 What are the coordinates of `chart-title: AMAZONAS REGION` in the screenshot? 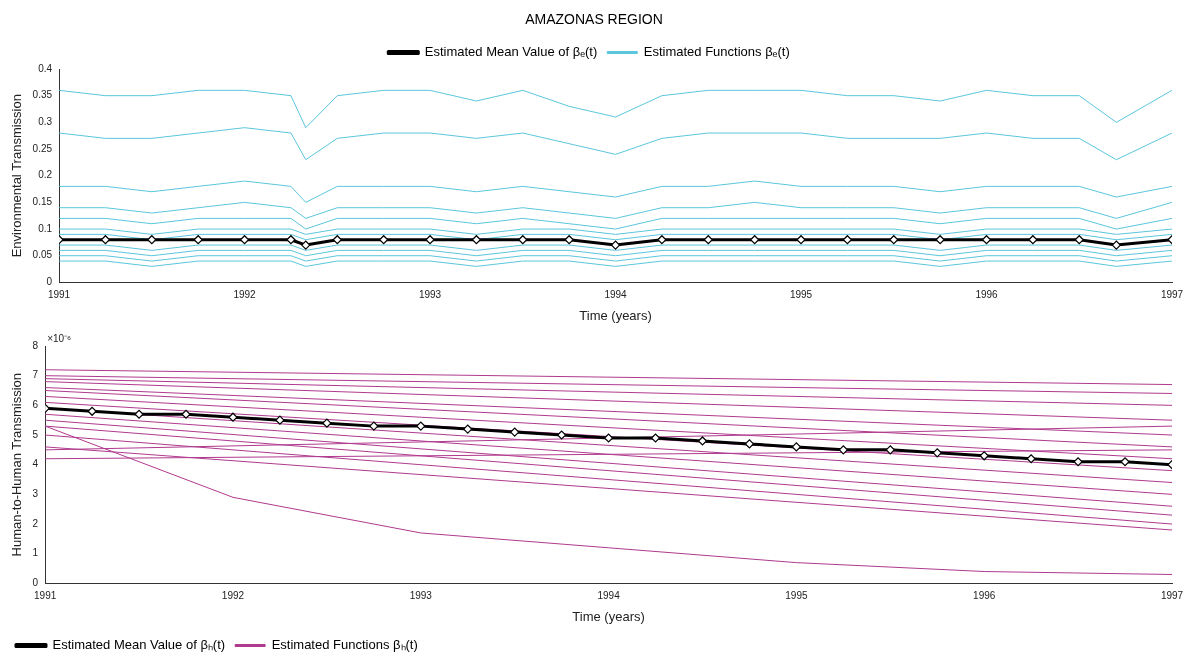 It's located at (594, 19).